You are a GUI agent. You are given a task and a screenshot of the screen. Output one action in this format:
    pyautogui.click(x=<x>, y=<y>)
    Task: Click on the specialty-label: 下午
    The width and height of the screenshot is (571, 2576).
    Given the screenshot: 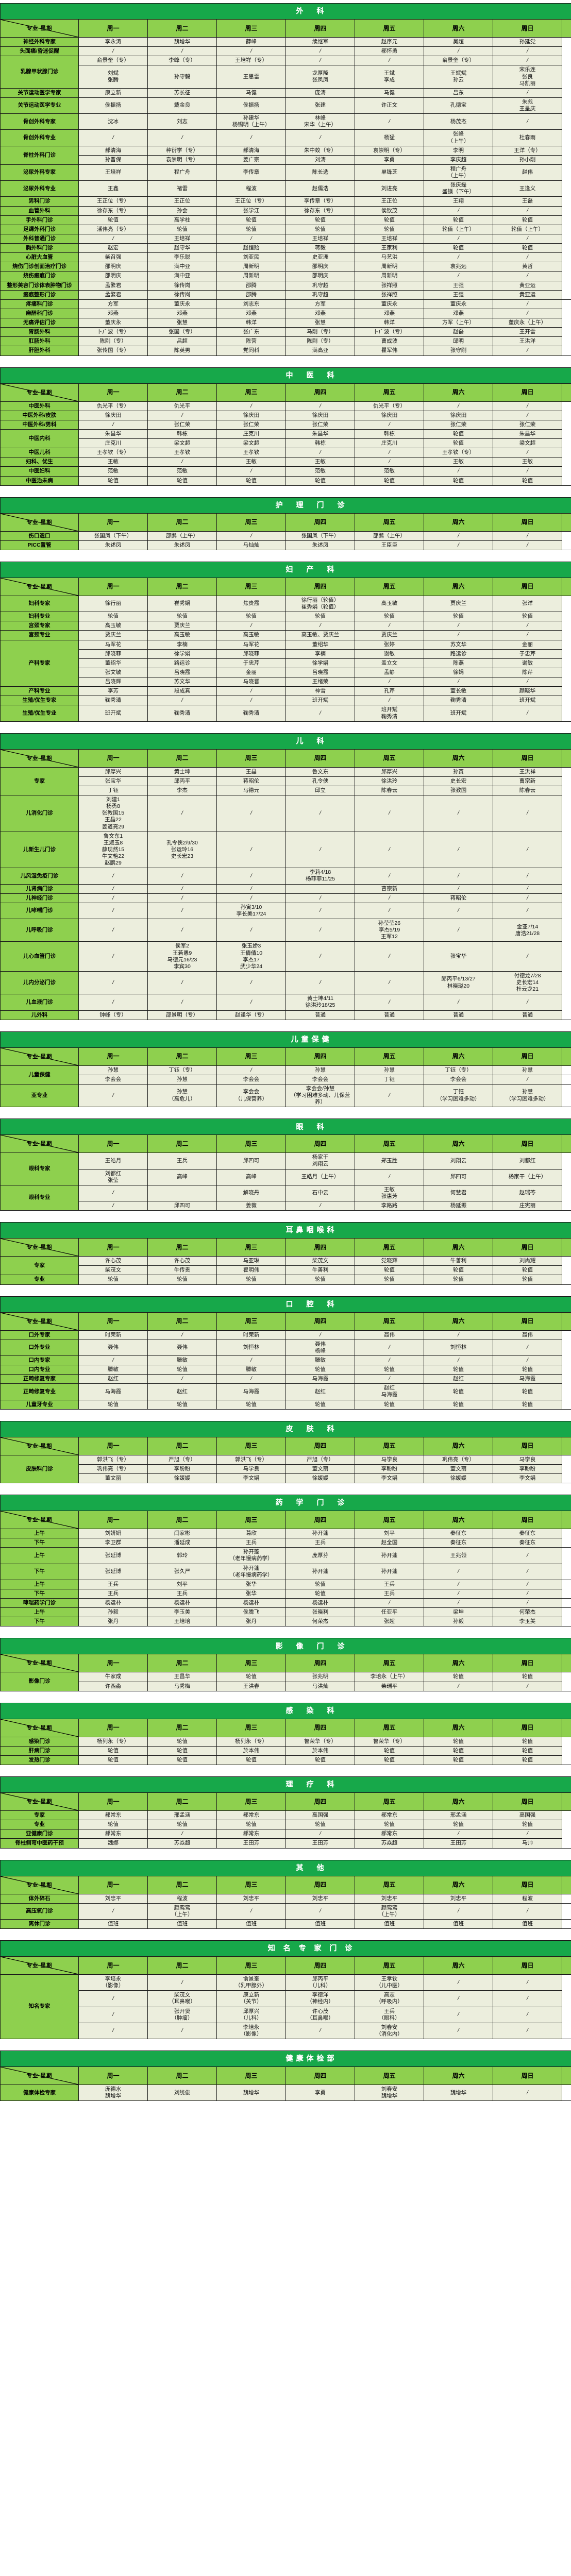 What is the action you would take?
    pyautogui.click(x=40, y=1622)
    